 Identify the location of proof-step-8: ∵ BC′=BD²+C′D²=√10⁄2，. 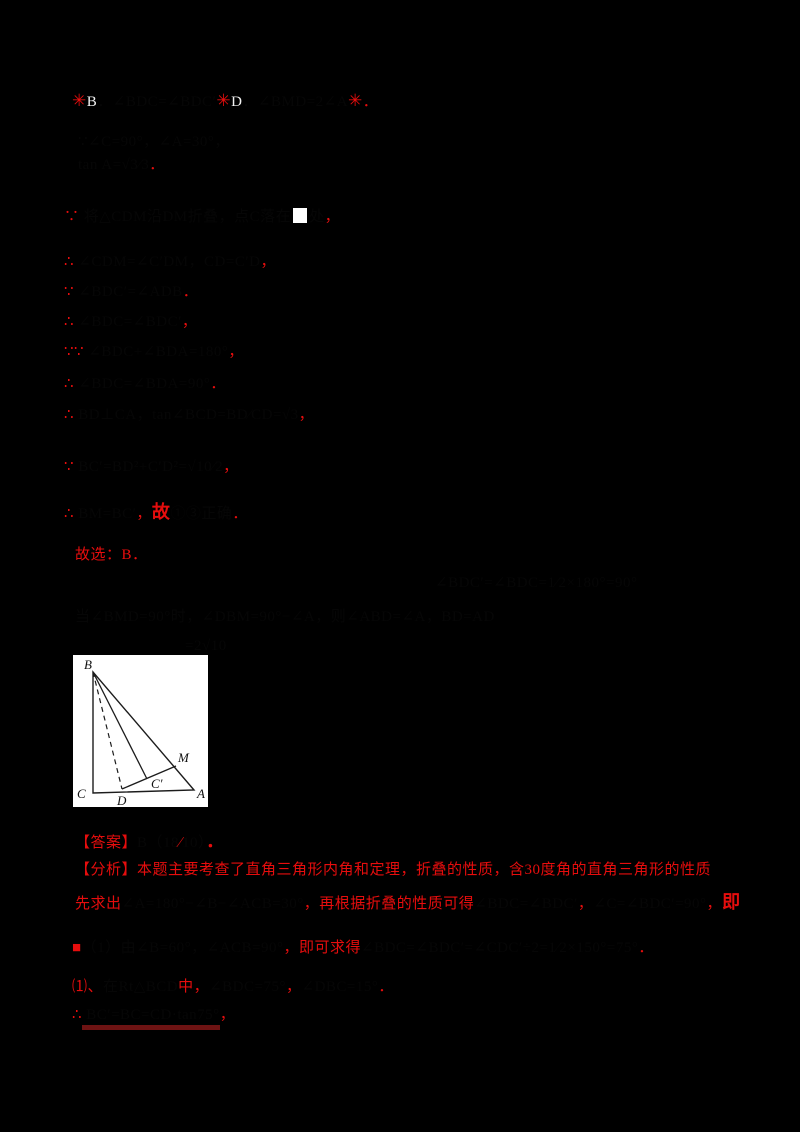
(151, 465).